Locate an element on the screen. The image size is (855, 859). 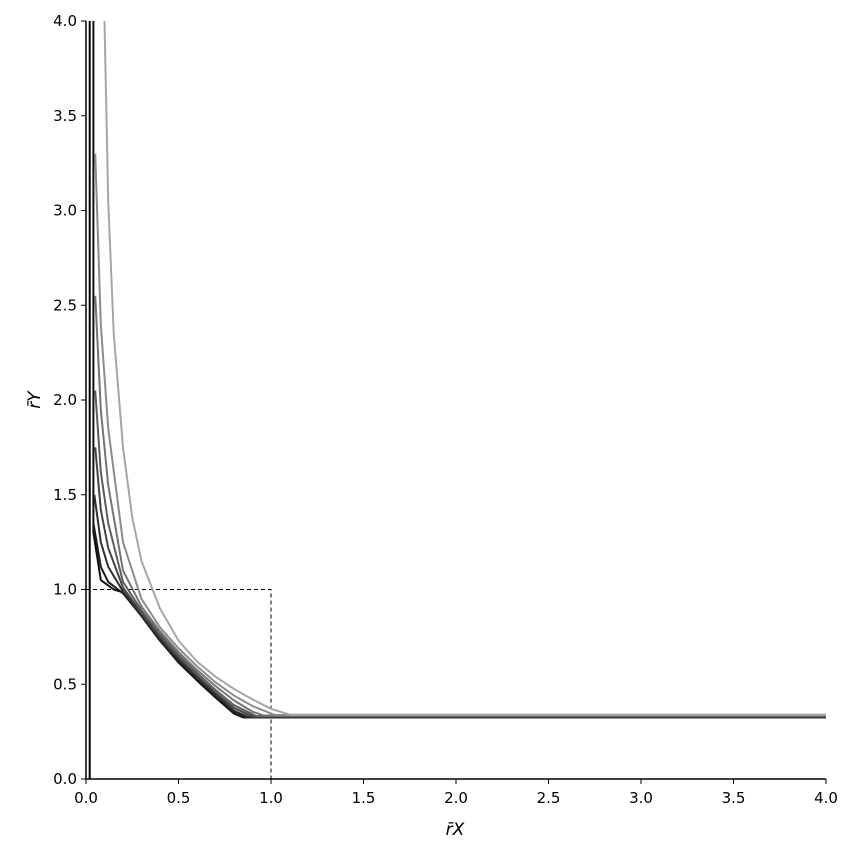
y-tick-label: 4.0 is located at coordinates (65, 21).